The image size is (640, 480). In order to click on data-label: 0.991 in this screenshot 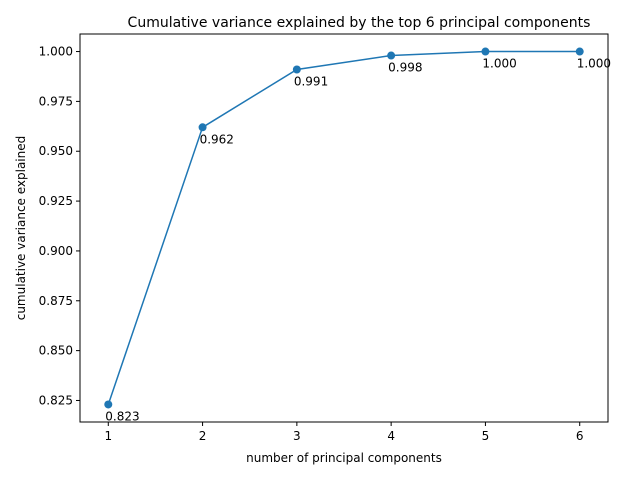, I will do `click(311, 81)`.